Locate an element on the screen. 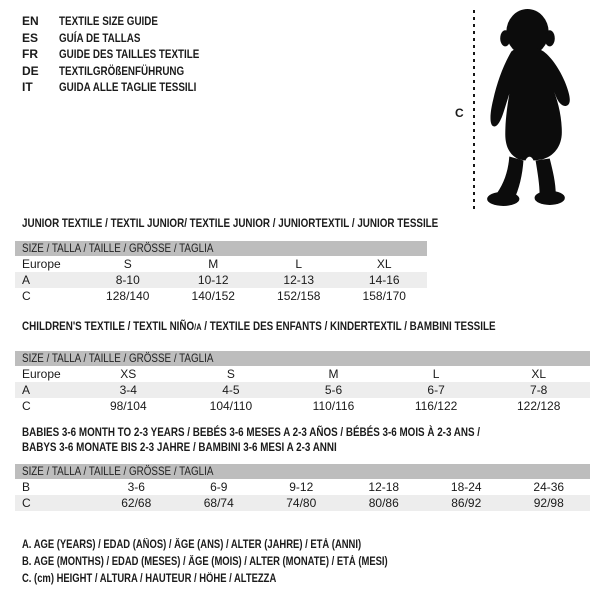 The width and height of the screenshot is (600, 600). size-cell: 80/86 is located at coordinates (383, 503).